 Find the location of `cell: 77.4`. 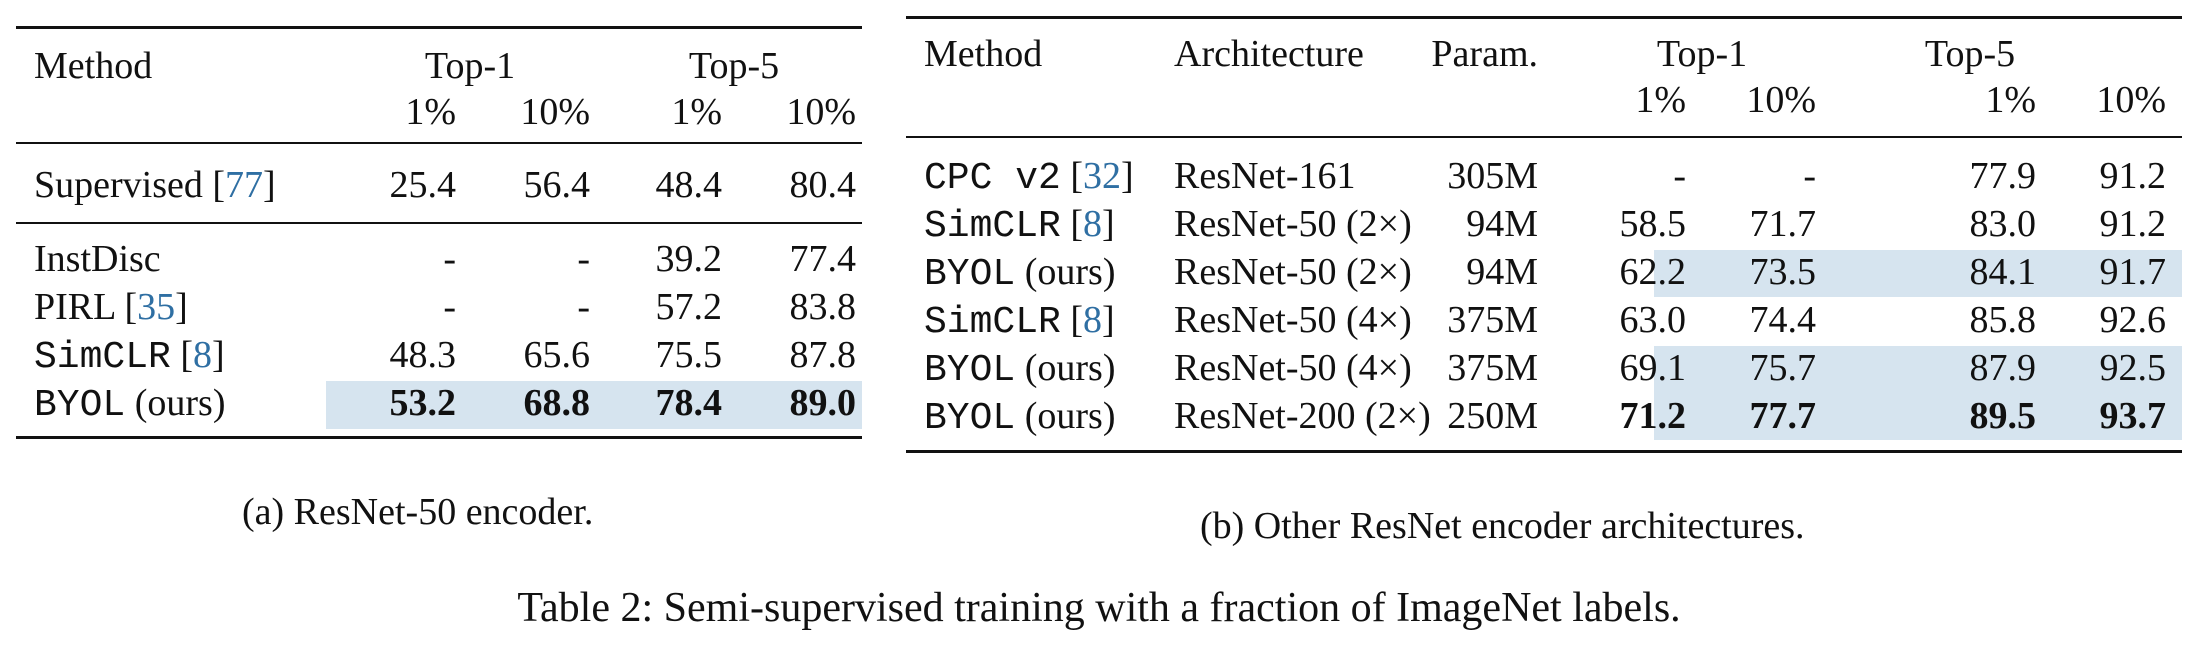

cell: 77.4 is located at coordinates (823, 259).